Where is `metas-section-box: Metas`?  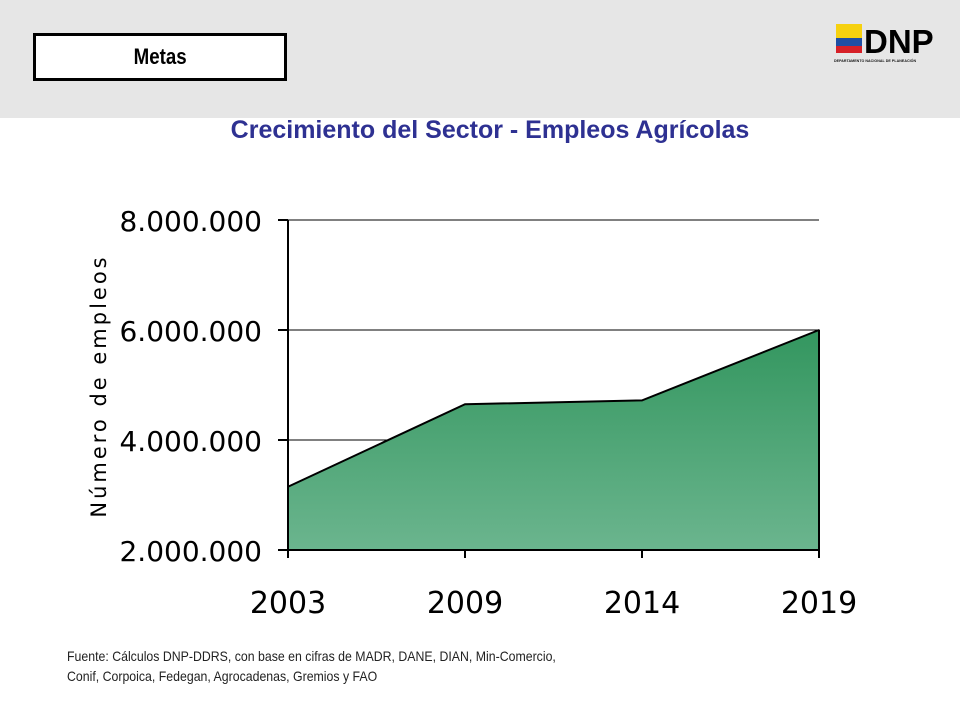
metas-section-box: Metas is located at coordinates (160, 57).